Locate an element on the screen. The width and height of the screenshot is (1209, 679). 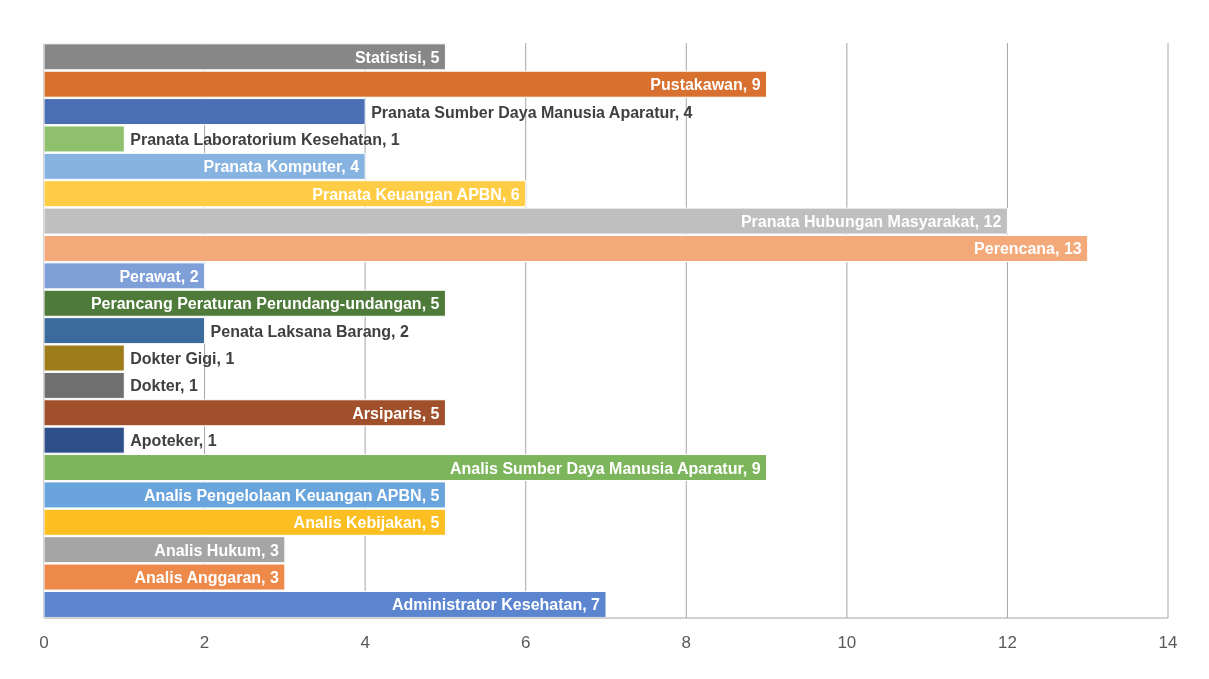
data-label: Analis Hukum, 3 is located at coordinates (216, 550).